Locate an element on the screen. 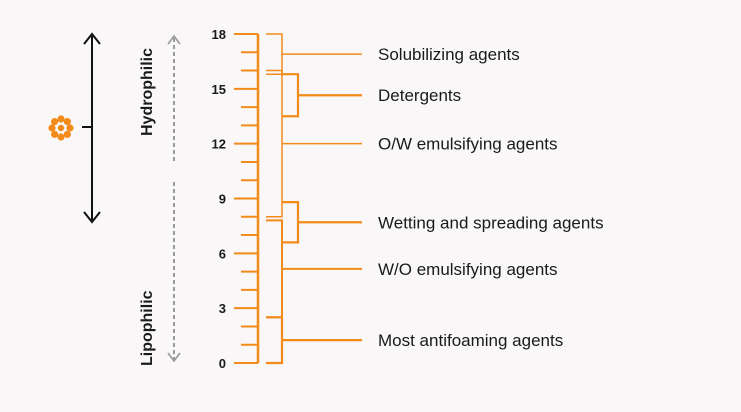 The height and width of the screenshot is (412, 741). tick-label: 9 is located at coordinates (222, 199).